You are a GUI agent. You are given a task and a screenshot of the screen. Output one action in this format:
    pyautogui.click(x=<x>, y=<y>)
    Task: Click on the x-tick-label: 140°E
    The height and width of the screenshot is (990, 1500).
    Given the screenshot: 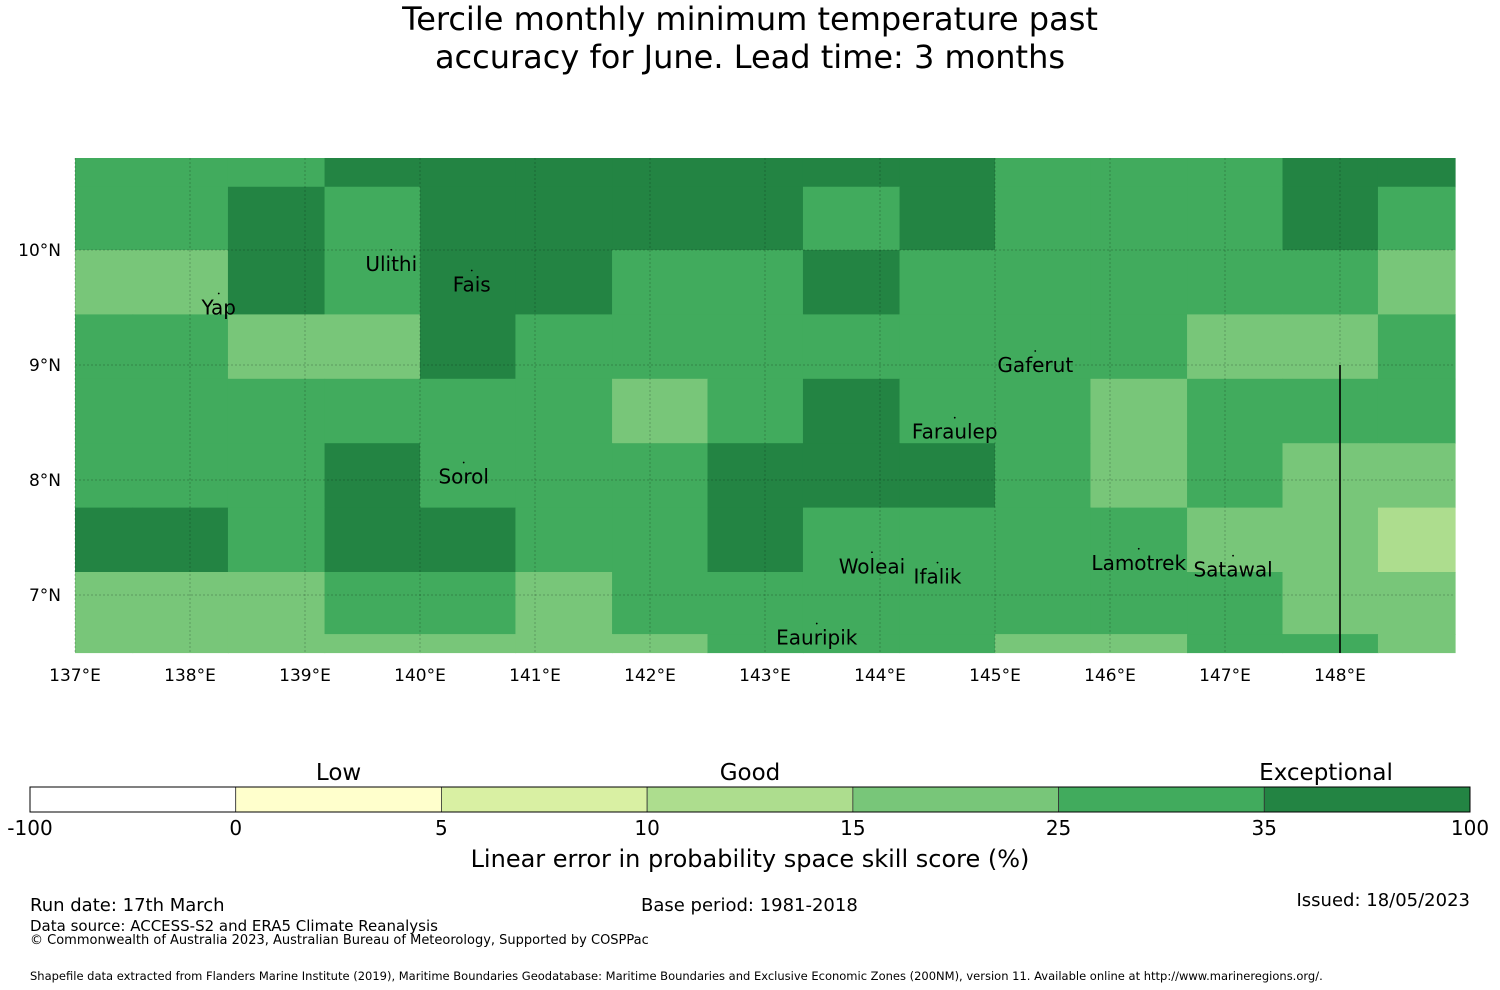 What is the action you would take?
    pyautogui.click(x=420, y=676)
    